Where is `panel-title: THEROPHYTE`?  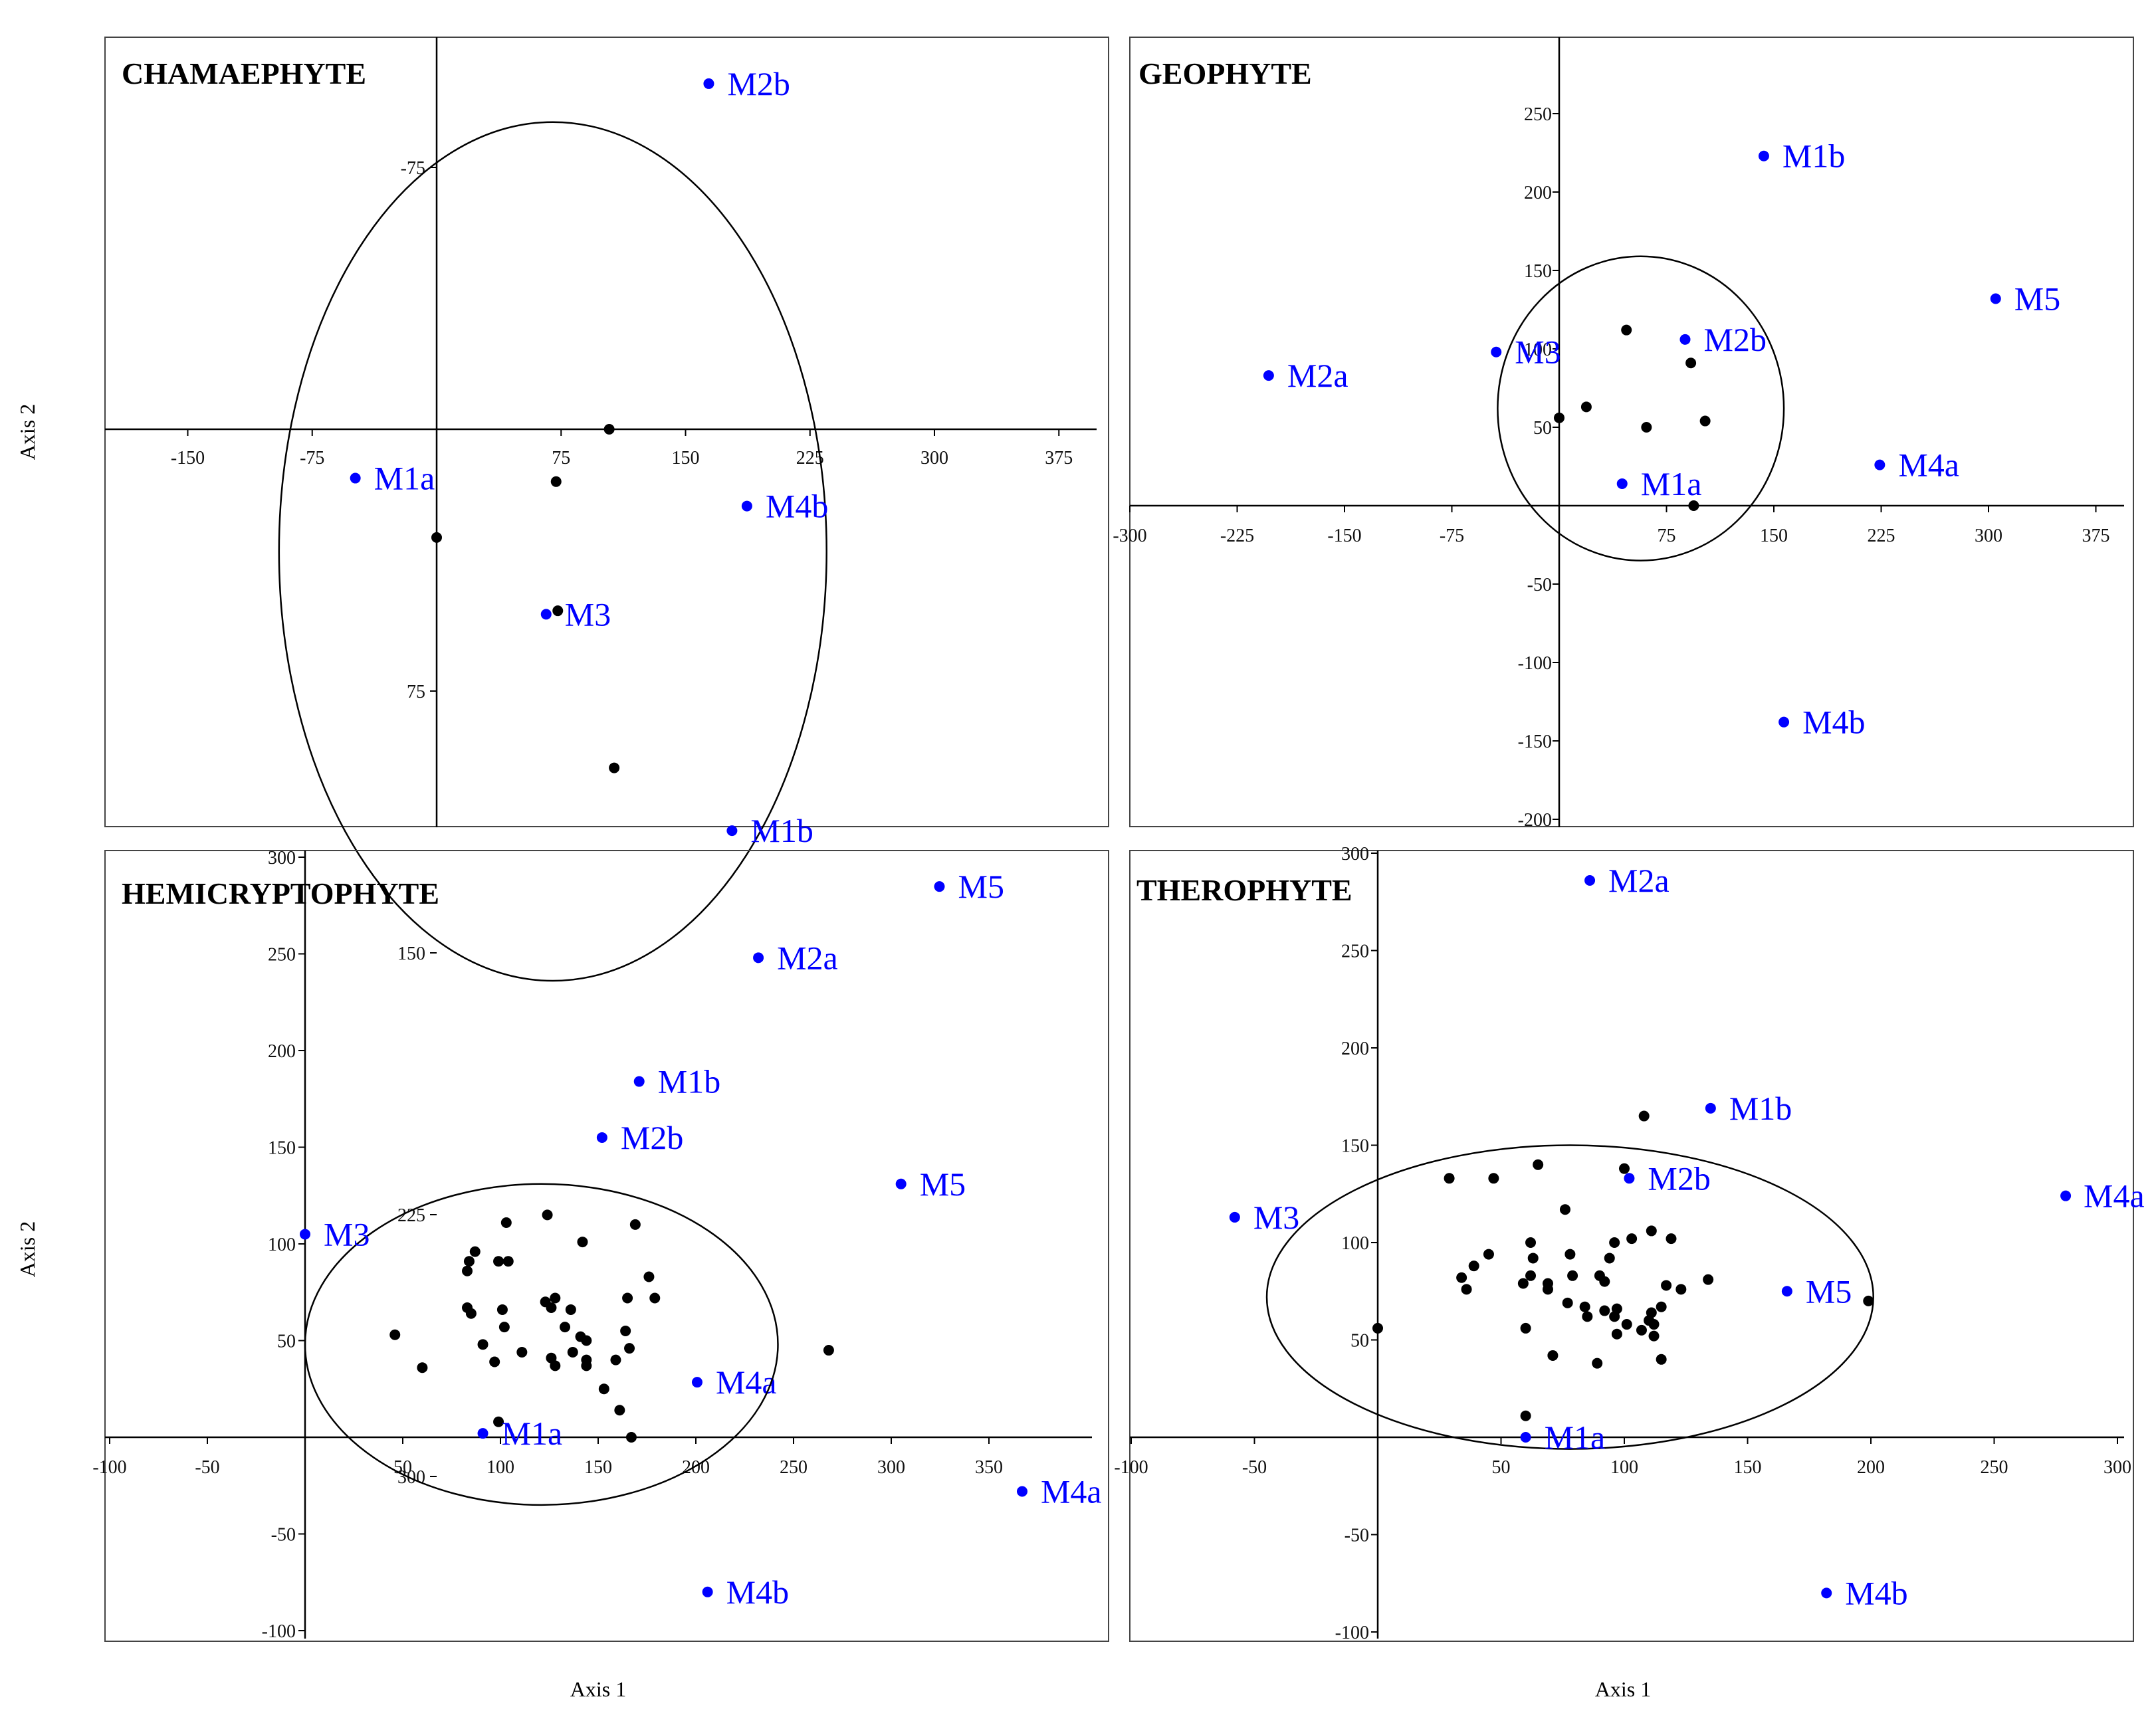 panel-title: THEROPHYTE is located at coordinates (1244, 890).